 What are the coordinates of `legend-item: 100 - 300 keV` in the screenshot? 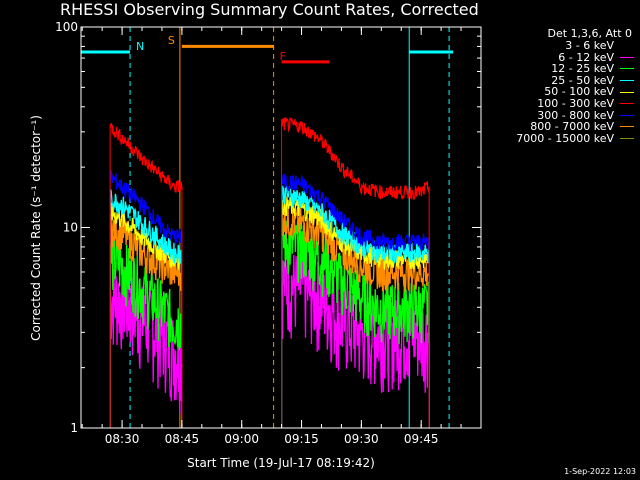 It's located at (559, 104).